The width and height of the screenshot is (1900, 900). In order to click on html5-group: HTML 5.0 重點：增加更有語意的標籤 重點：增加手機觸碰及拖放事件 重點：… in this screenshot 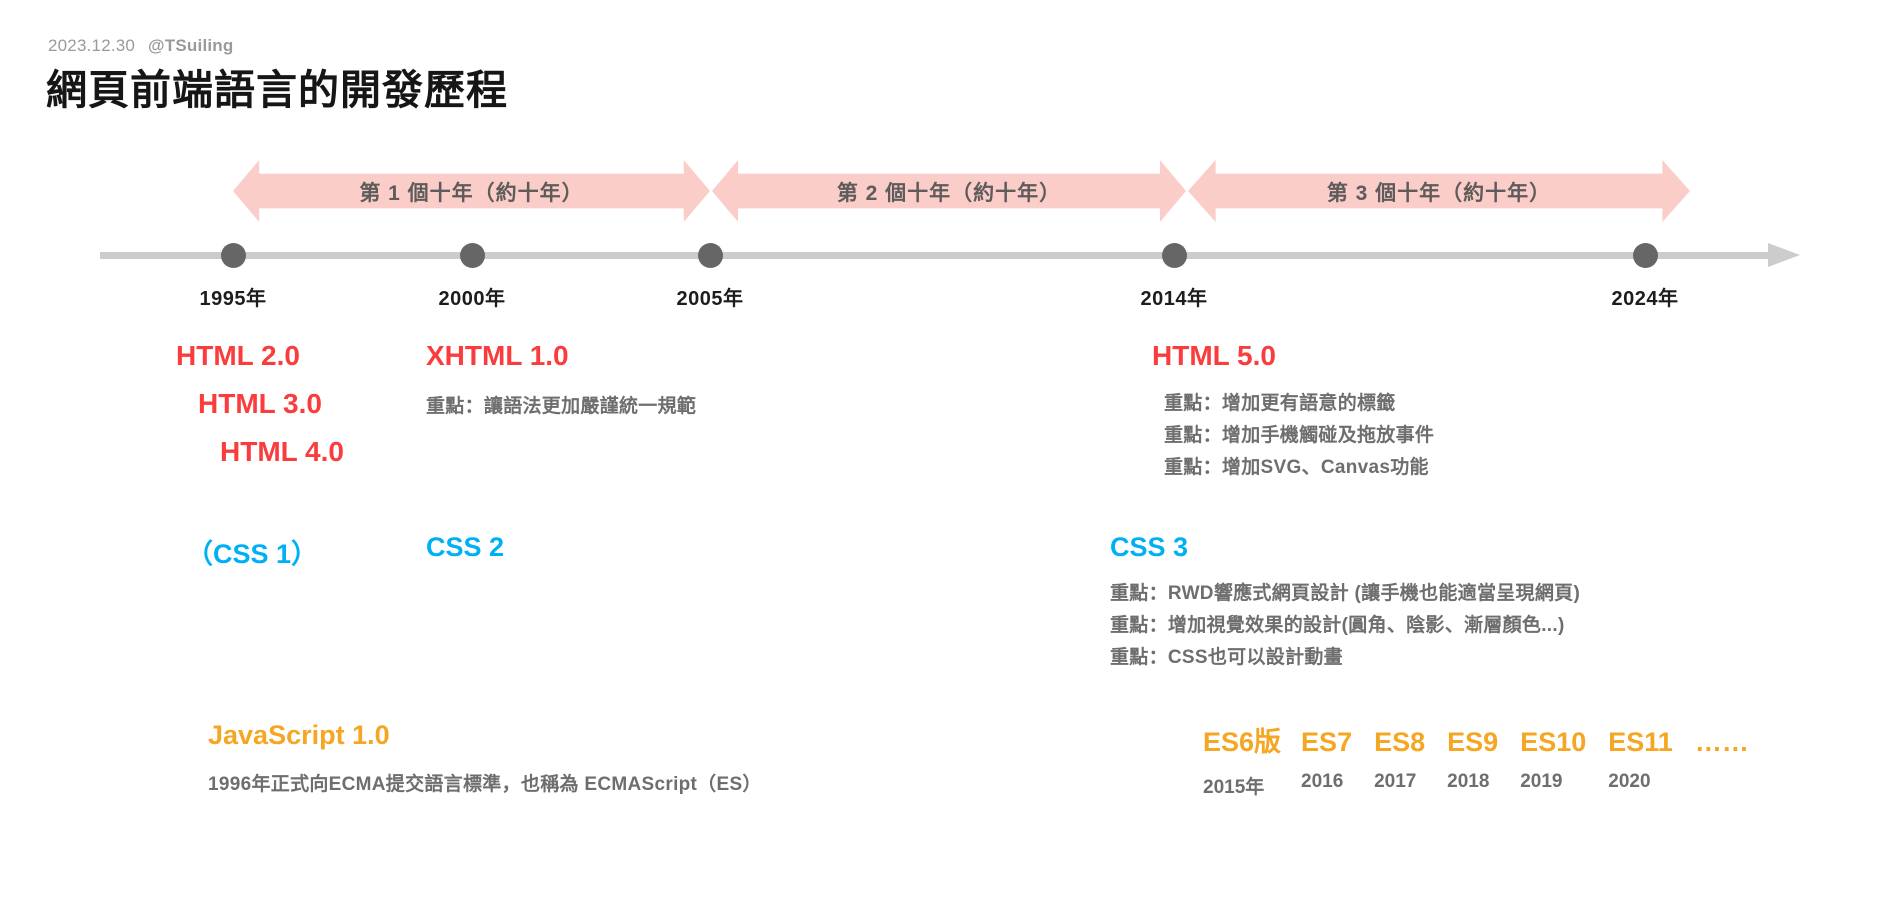, I will do `click(1293, 412)`.